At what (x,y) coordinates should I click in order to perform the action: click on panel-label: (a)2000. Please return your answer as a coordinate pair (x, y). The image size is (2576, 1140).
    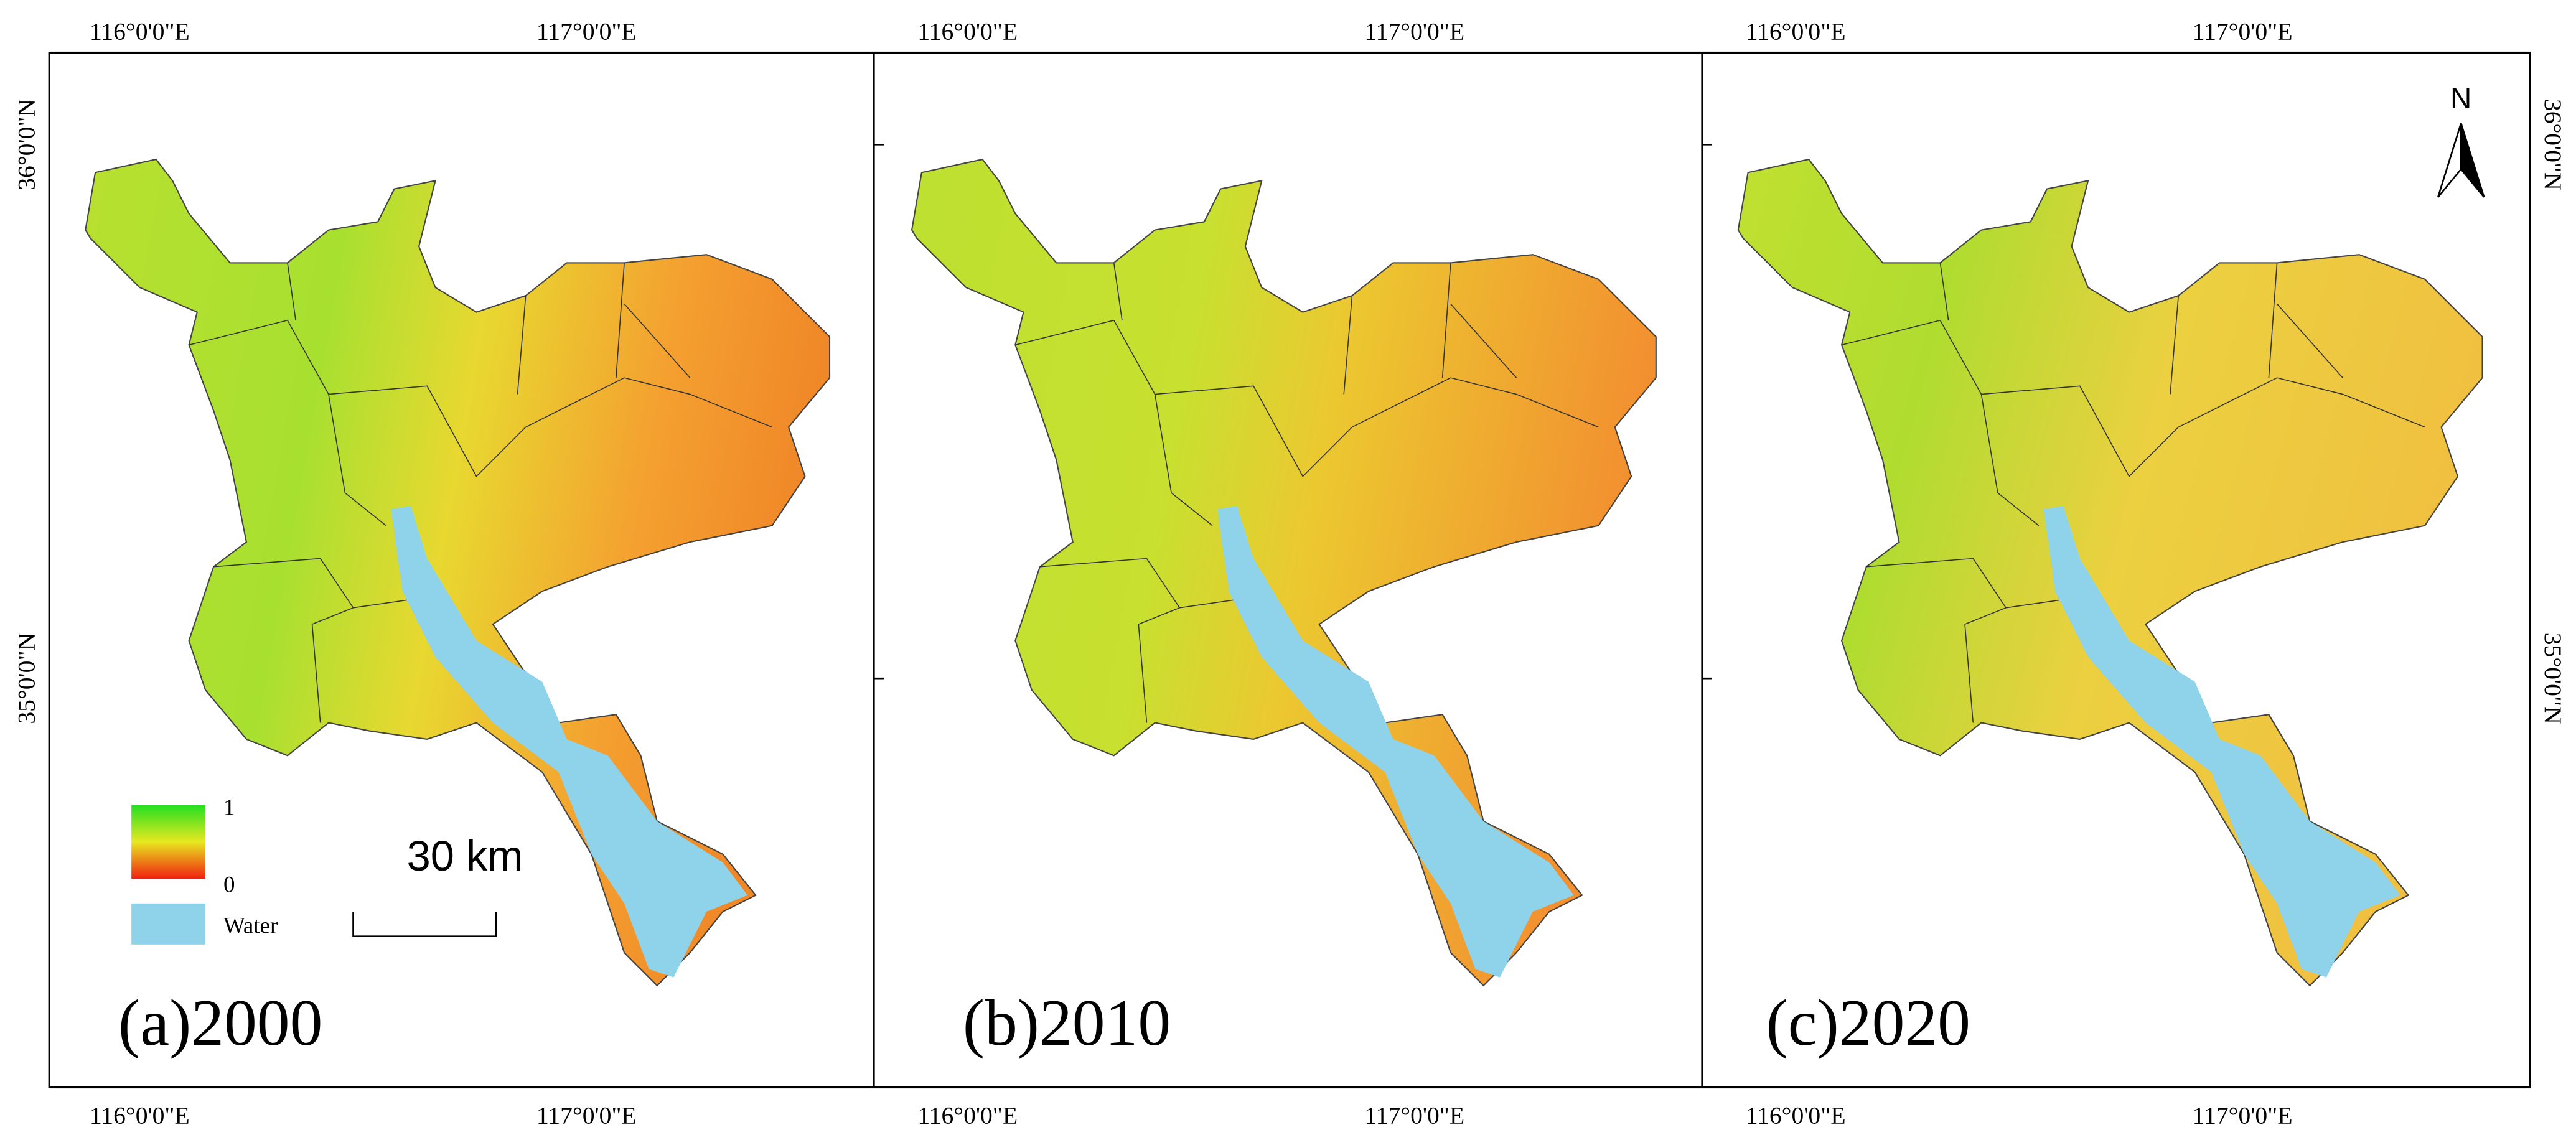
    Looking at the image, I should click on (220, 1022).